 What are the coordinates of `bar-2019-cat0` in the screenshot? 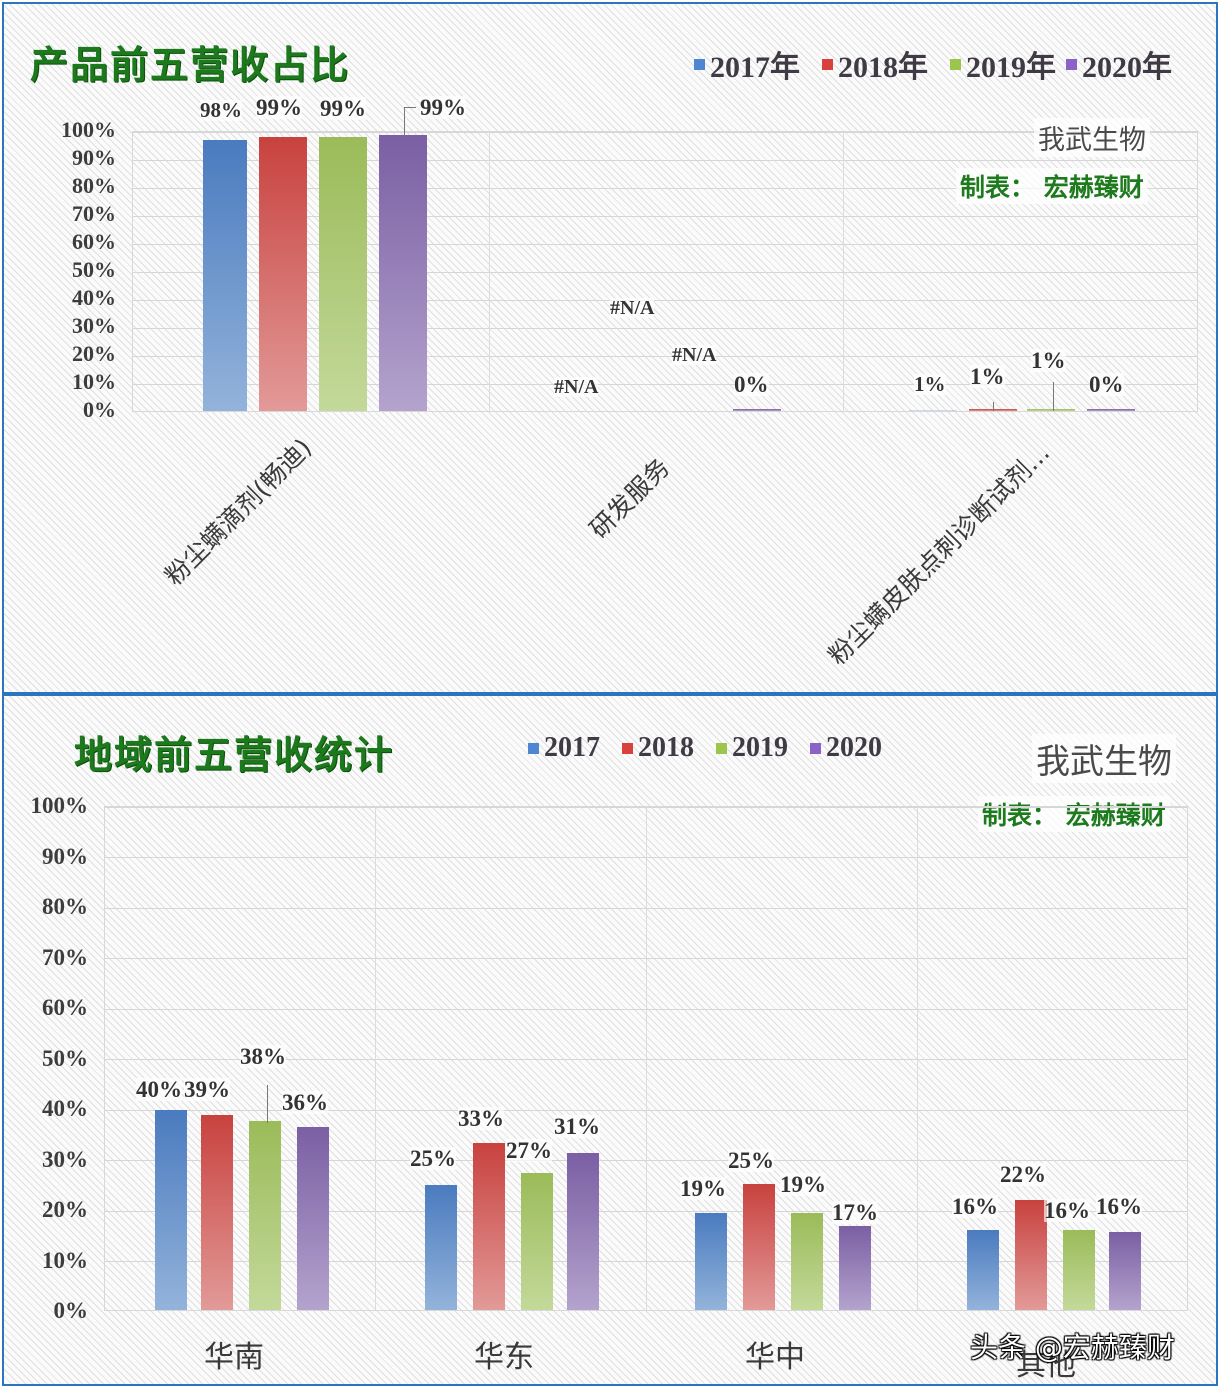 It's located at (343, 274).